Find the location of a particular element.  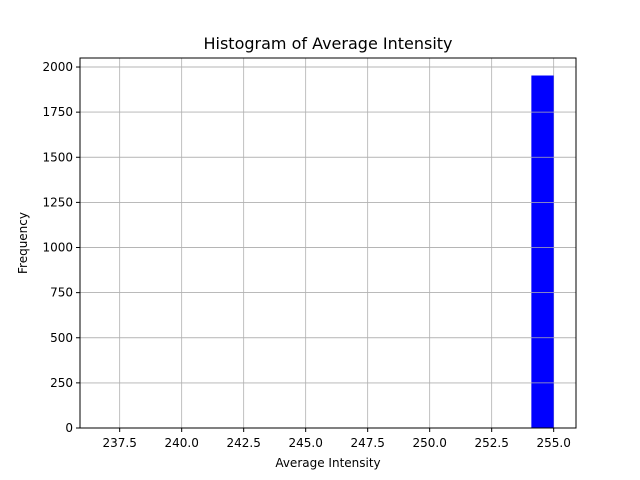

y-tick-label: 1500 is located at coordinates (57, 157).